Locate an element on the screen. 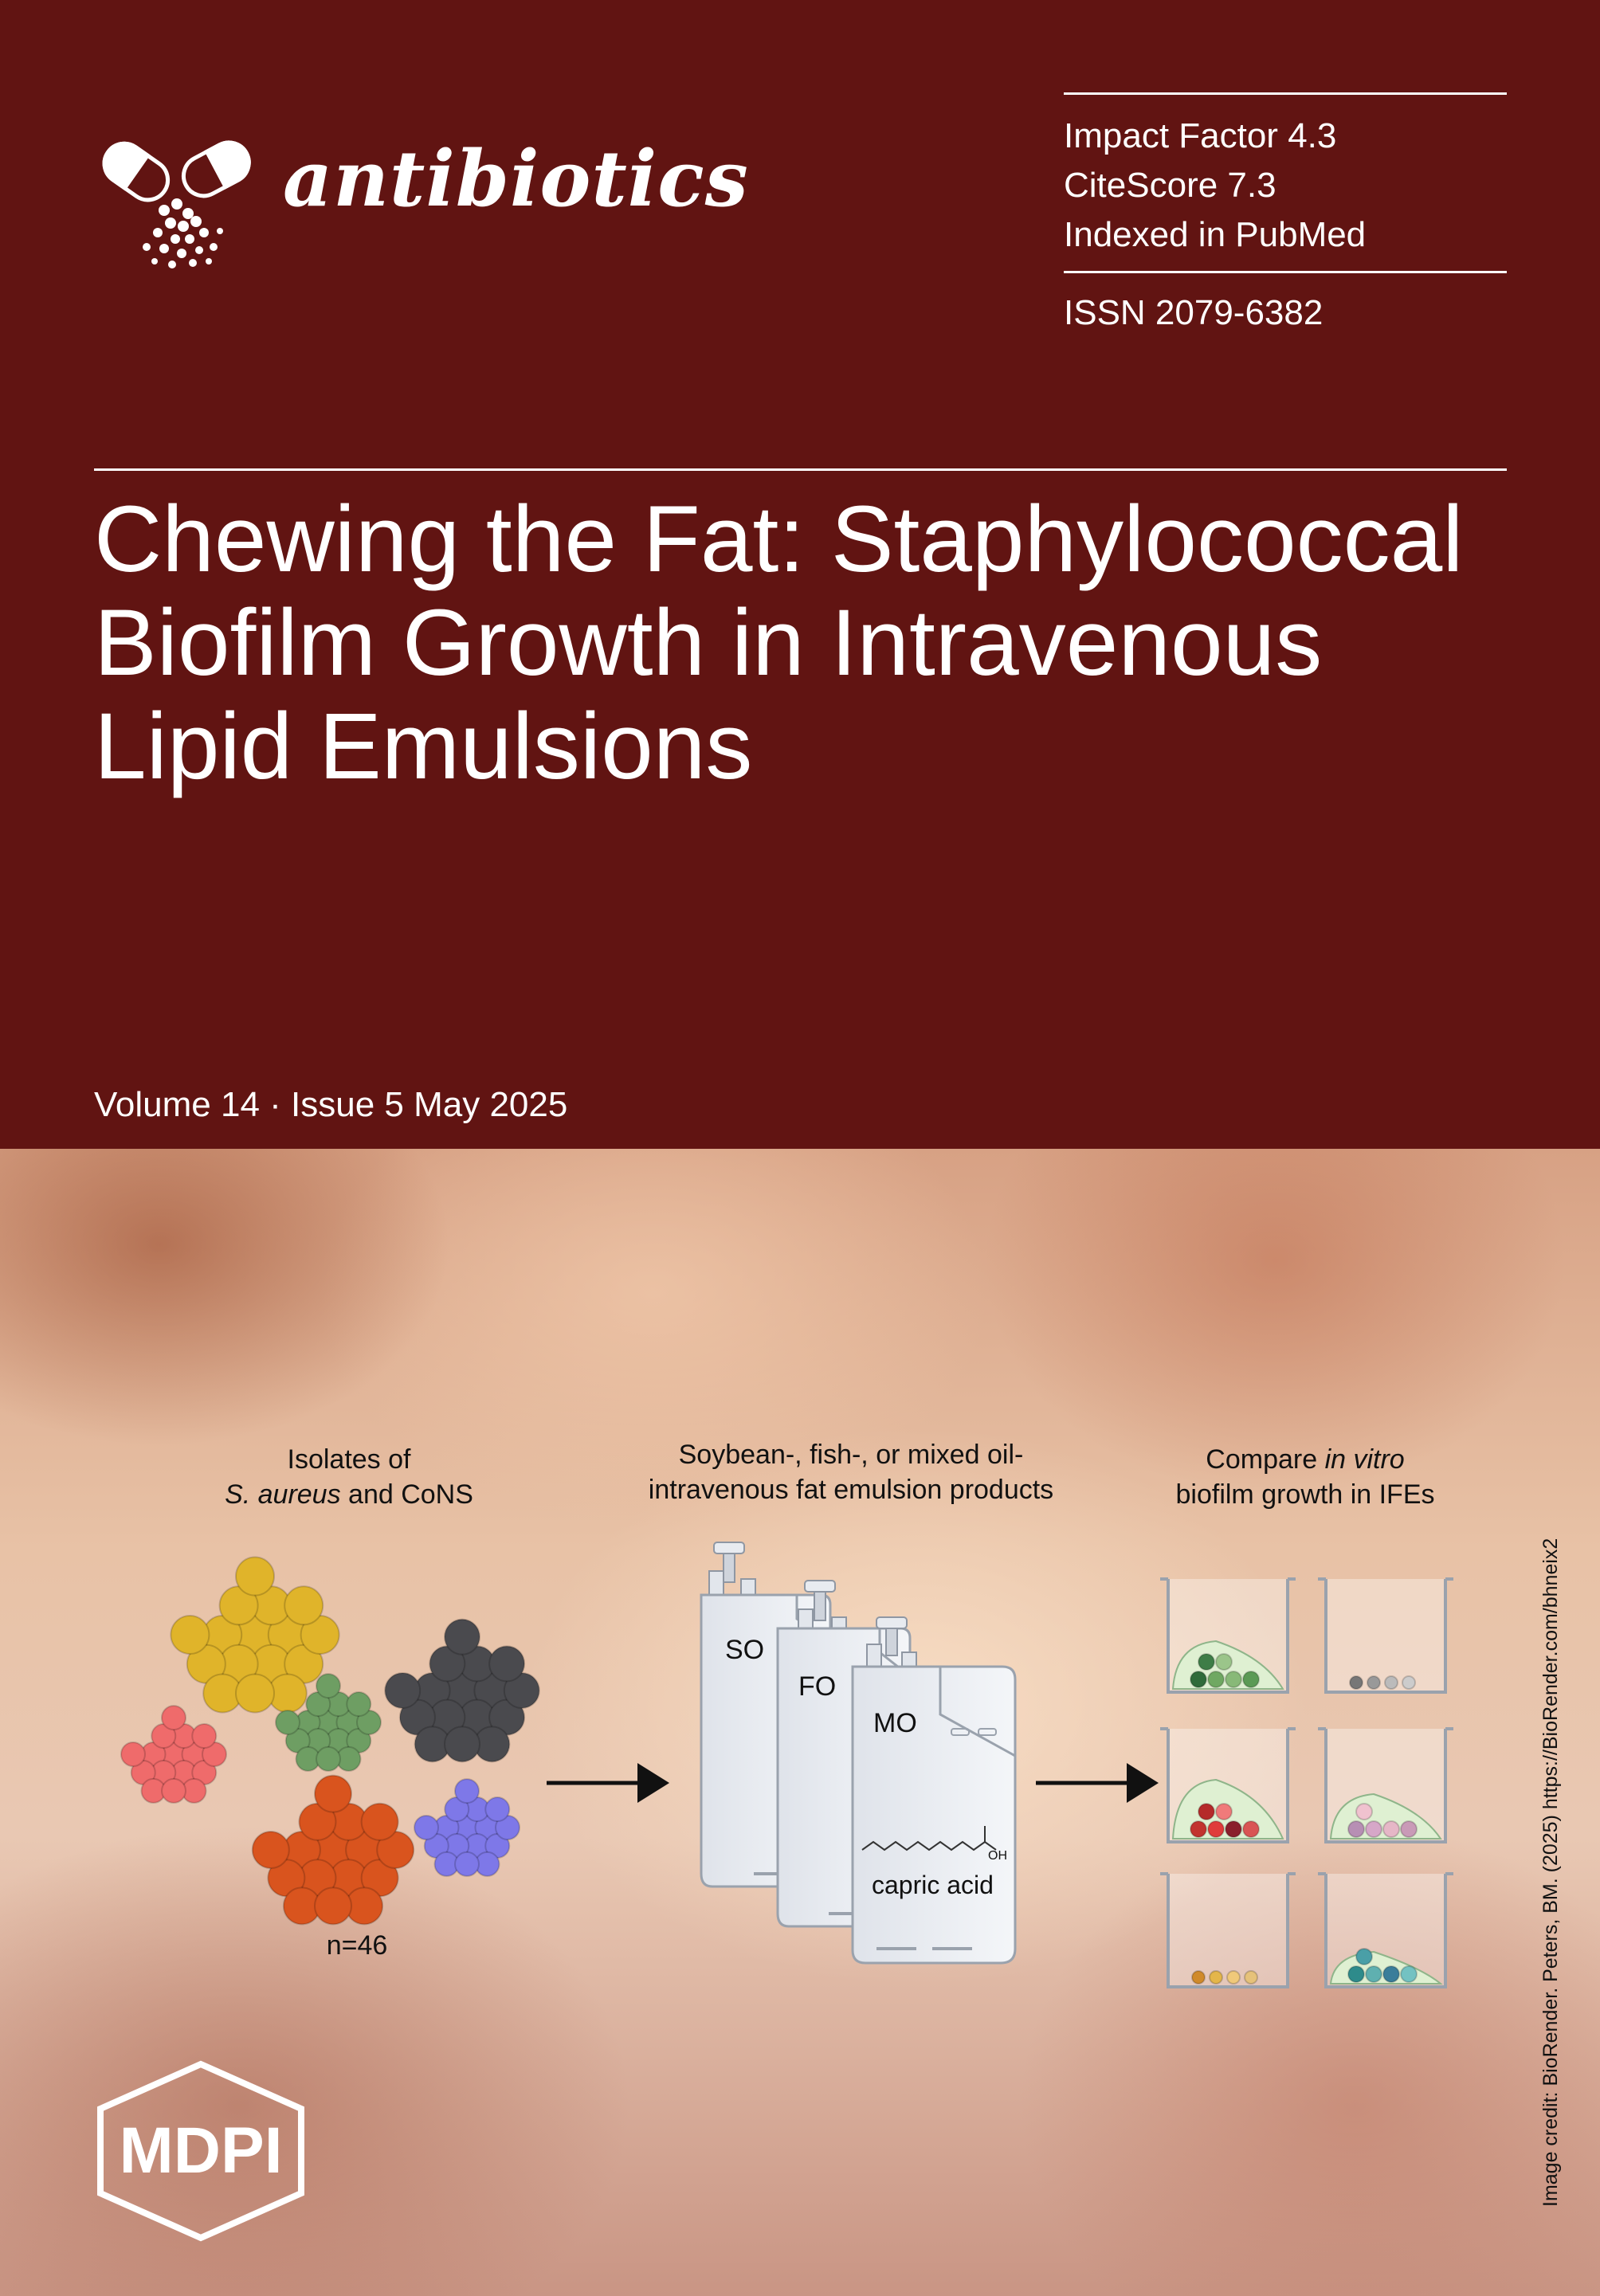 Image resolution: width=1600 pixels, height=2296 pixels. capsule-logo-icon is located at coordinates (176, 204).